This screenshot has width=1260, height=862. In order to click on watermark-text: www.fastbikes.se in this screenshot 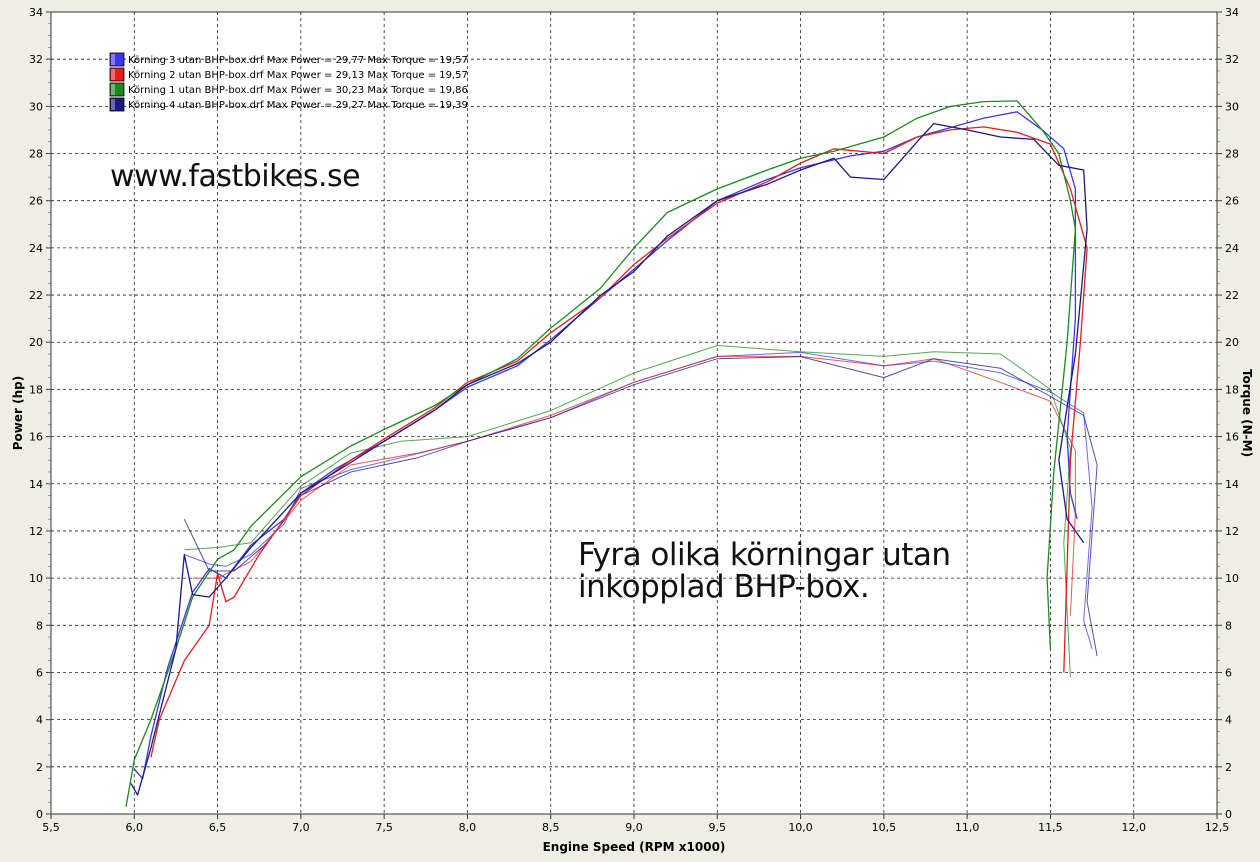, I will do `click(235, 176)`.